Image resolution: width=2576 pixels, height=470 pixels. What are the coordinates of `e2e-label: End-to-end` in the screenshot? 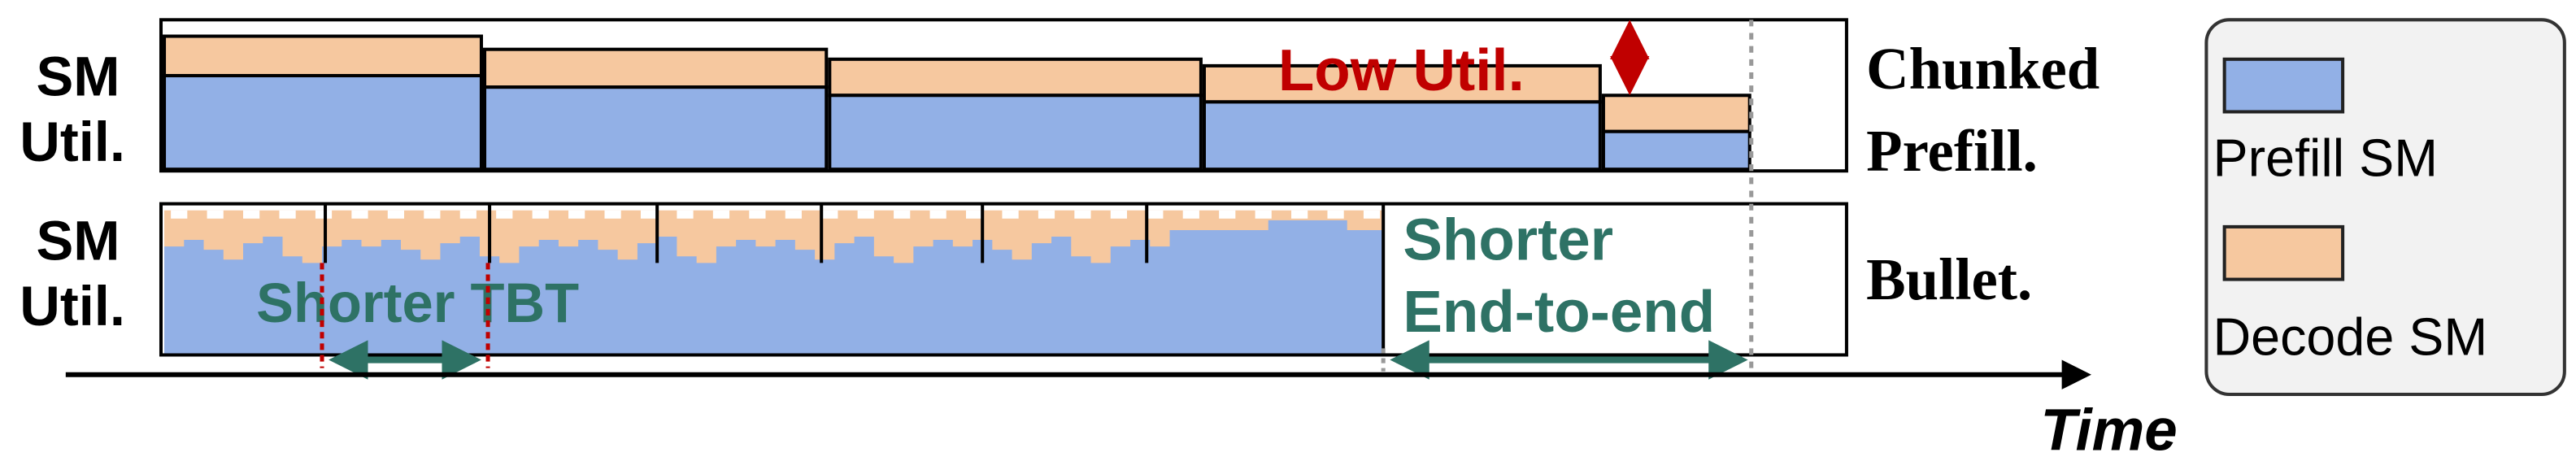 It's located at (1559, 312).